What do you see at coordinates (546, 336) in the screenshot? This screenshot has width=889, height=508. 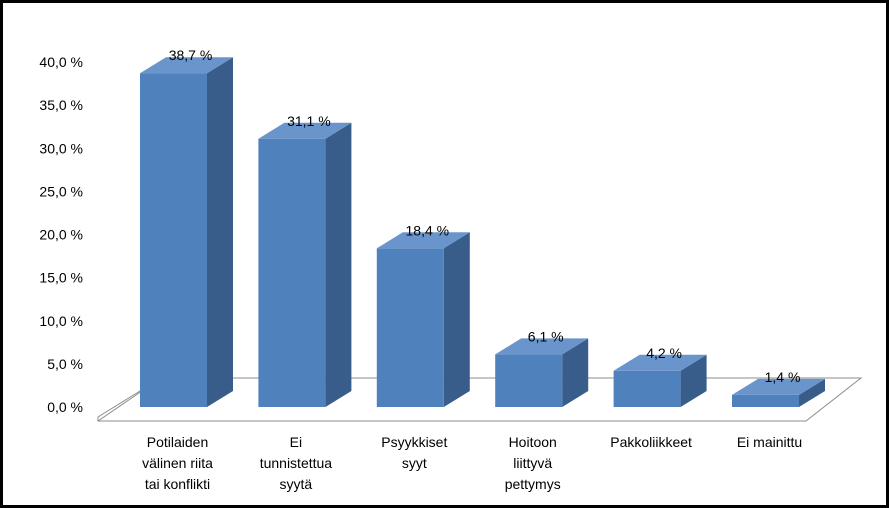 I see `data-label: 6,1 %` at bounding box center [546, 336].